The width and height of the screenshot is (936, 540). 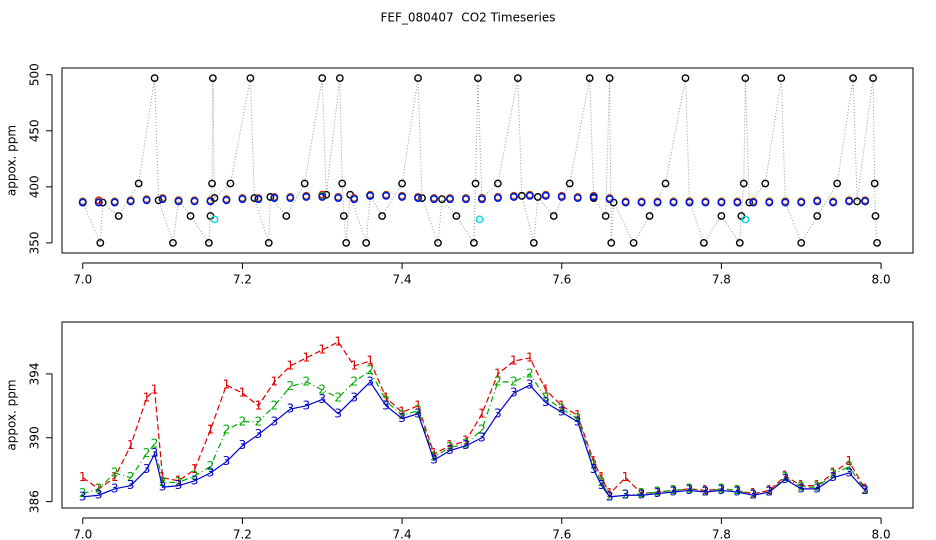 I want to click on chart-title: FEF_080407 CO2 Timeseries, so click(x=467, y=18).